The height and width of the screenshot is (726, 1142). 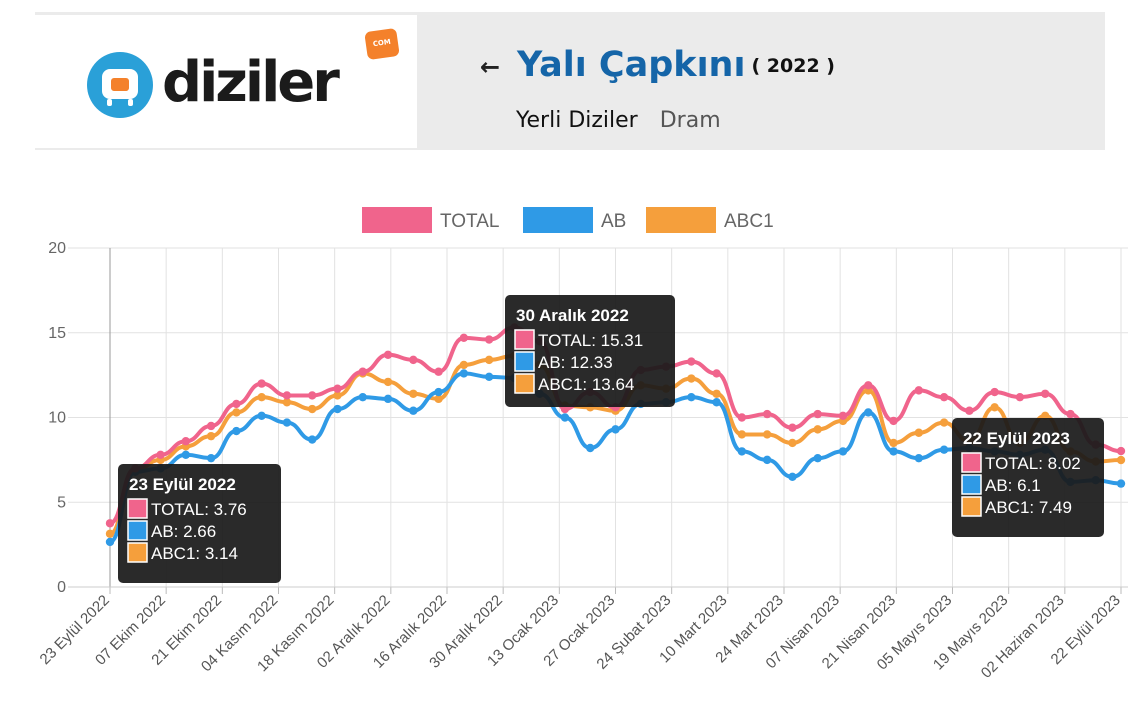 What do you see at coordinates (57, 418) in the screenshot?
I see `y-tick-label: 10` at bounding box center [57, 418].